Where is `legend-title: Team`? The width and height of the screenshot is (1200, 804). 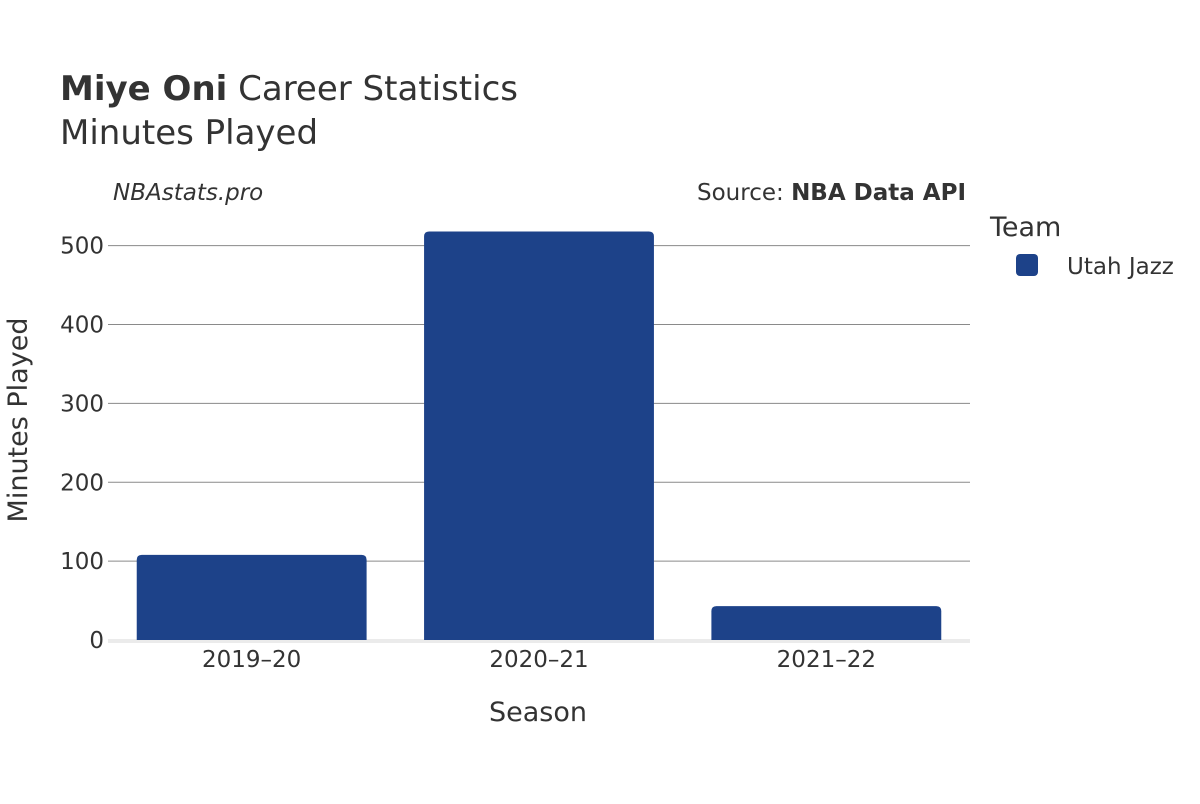
legend-title: Team is located at coordinates (1025, 227).